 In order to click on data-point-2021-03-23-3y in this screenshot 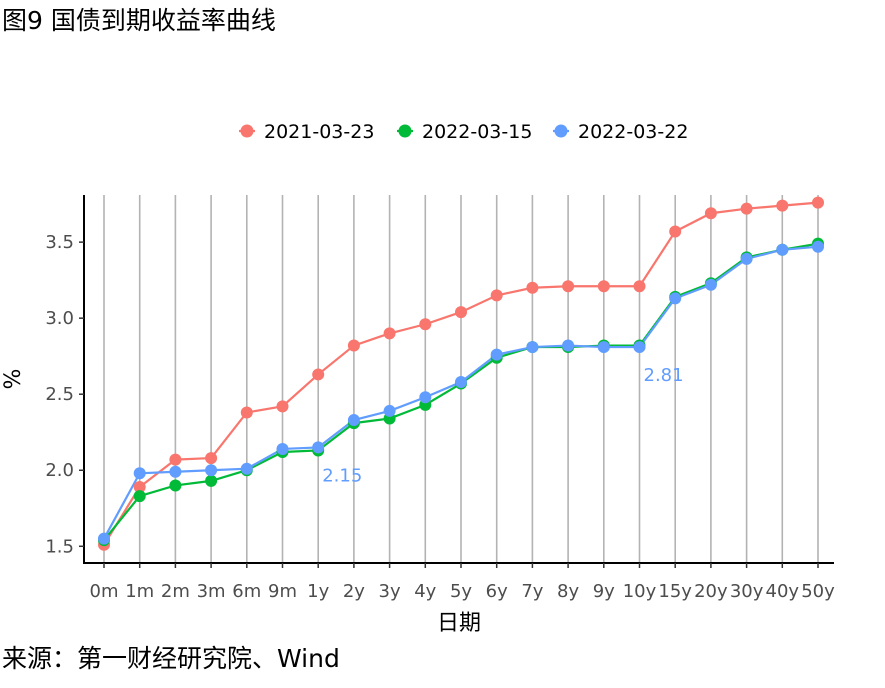, I will do `click(389, 333)`.